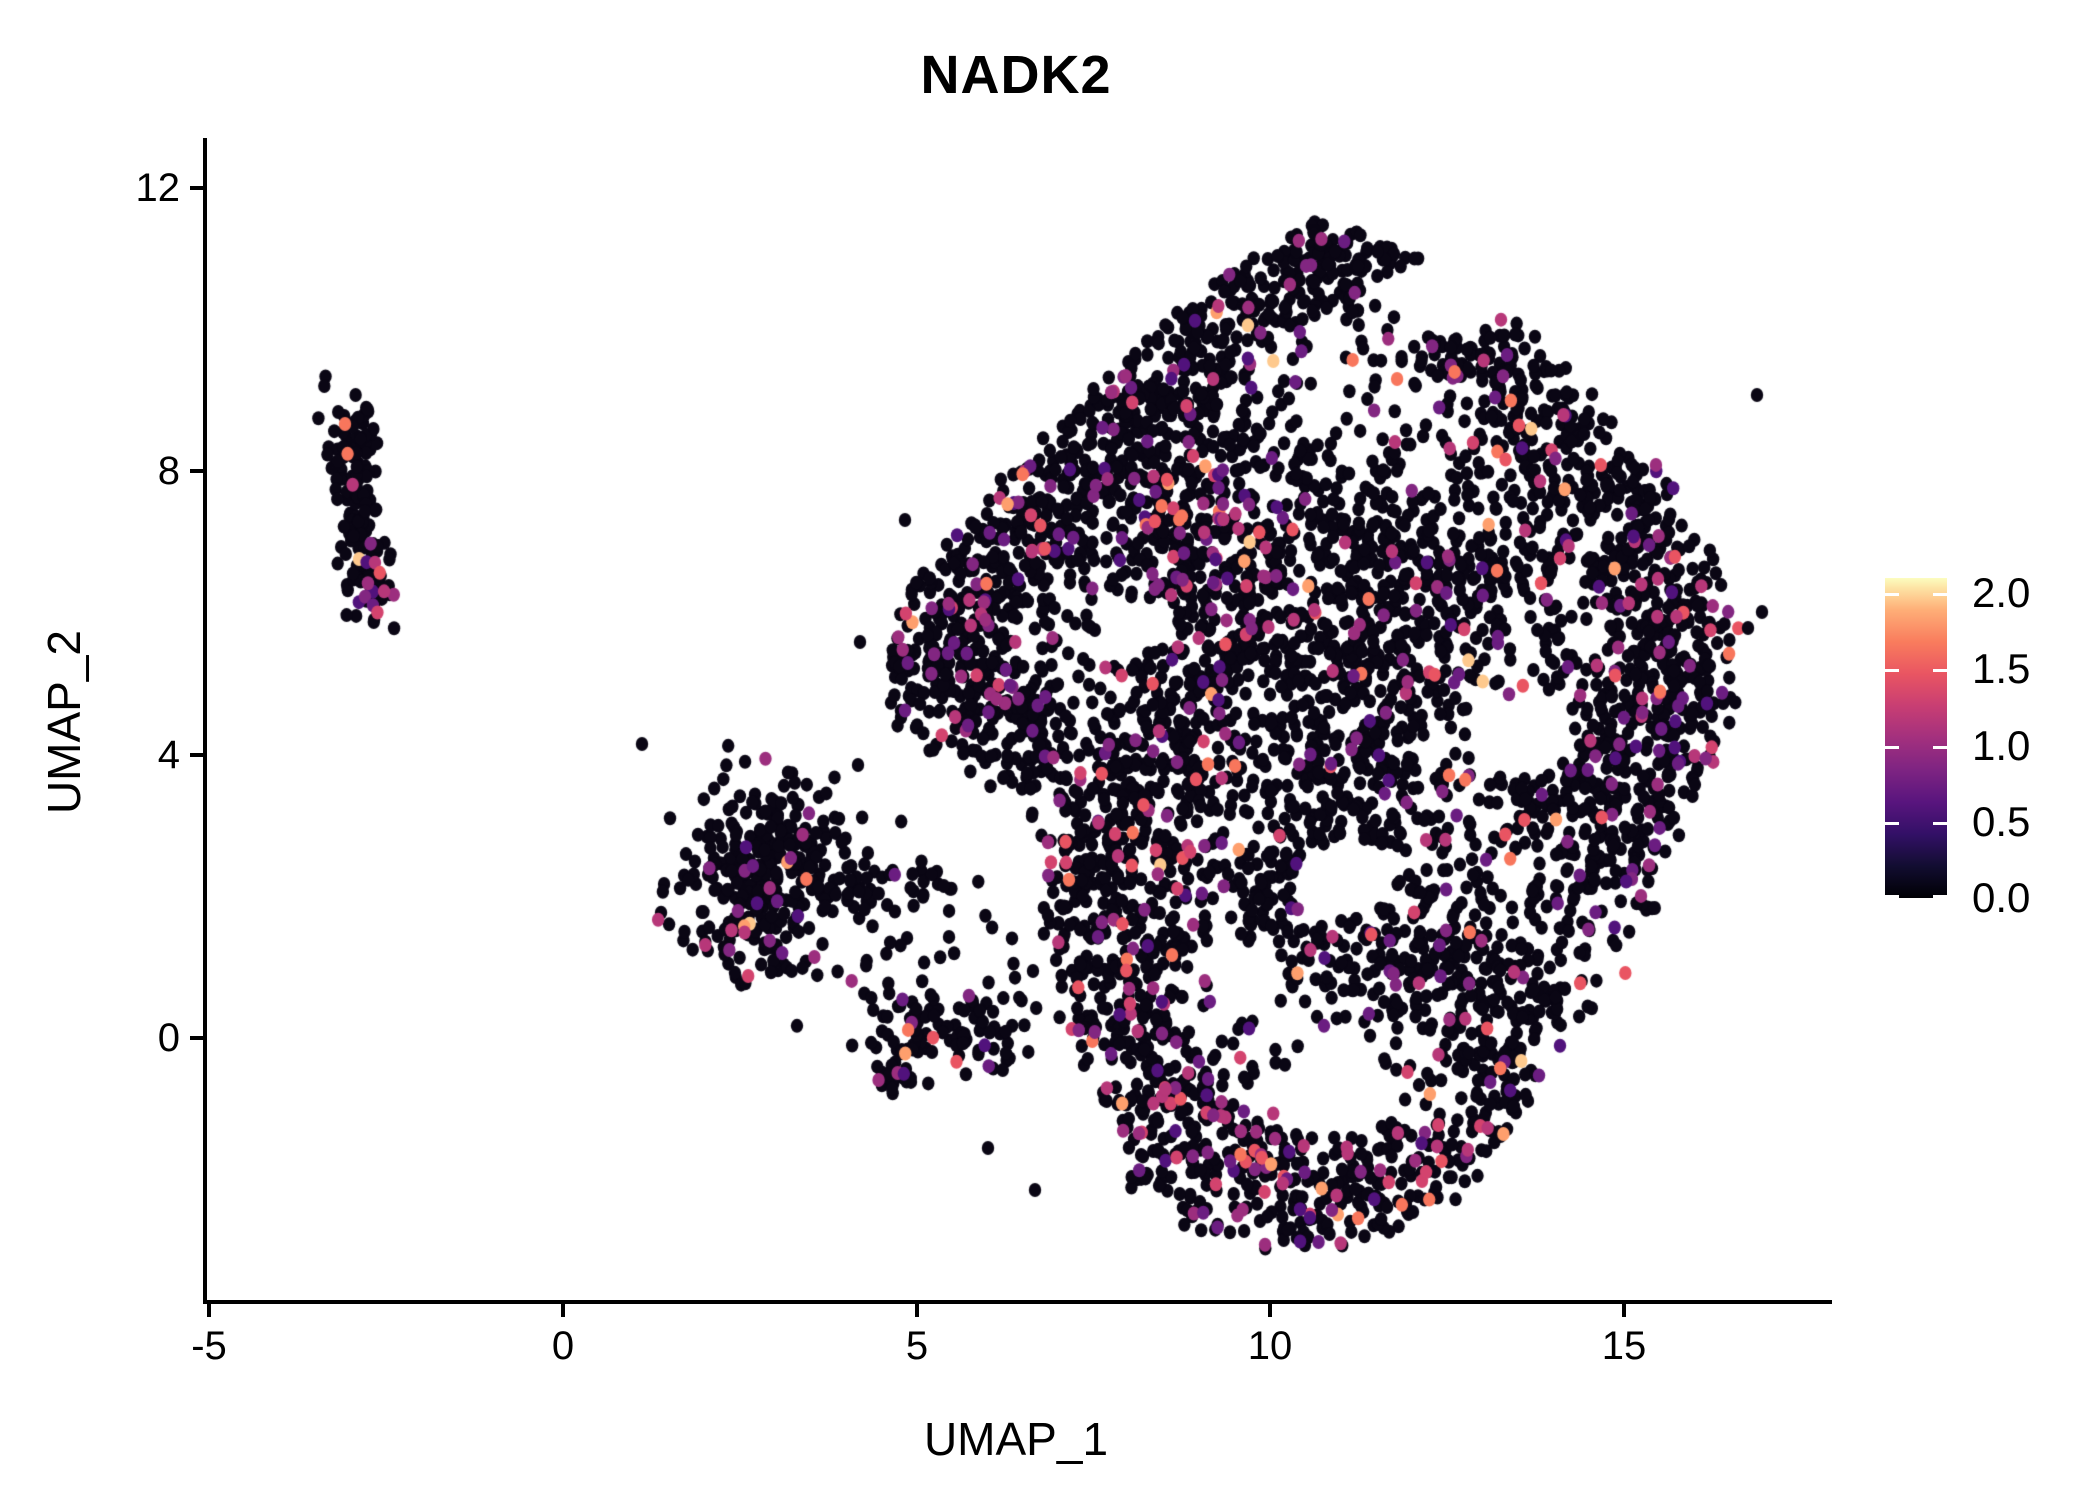  Describe the element at coordinates (563, 1346) in the screenshot. I see `x-tick-label: 0` at that location.